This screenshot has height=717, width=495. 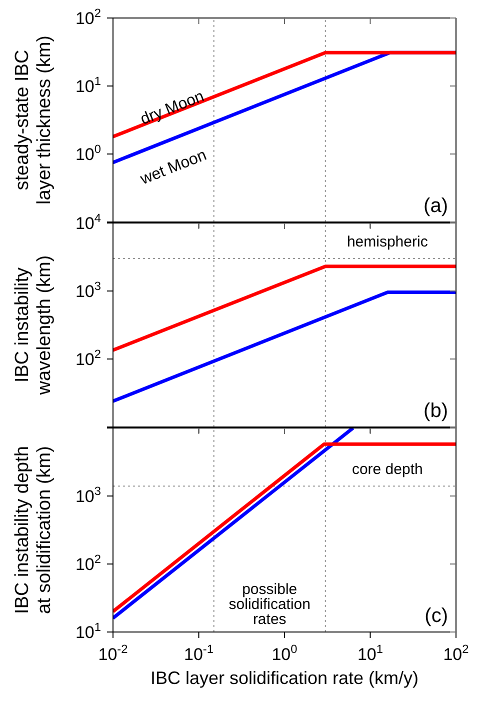 What do you see at coordinates (33, 120) in the screenshot?
I see `y-axis-title: steady-state IBC layer thickness (km)` at bounding box center [33, 120].